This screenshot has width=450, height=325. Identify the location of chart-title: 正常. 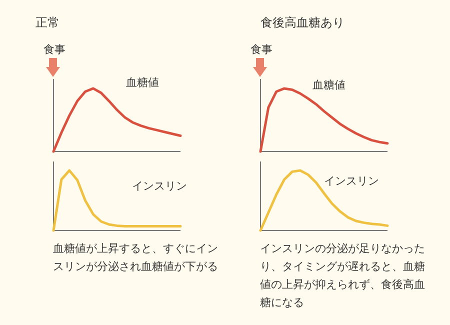
(48, 22).